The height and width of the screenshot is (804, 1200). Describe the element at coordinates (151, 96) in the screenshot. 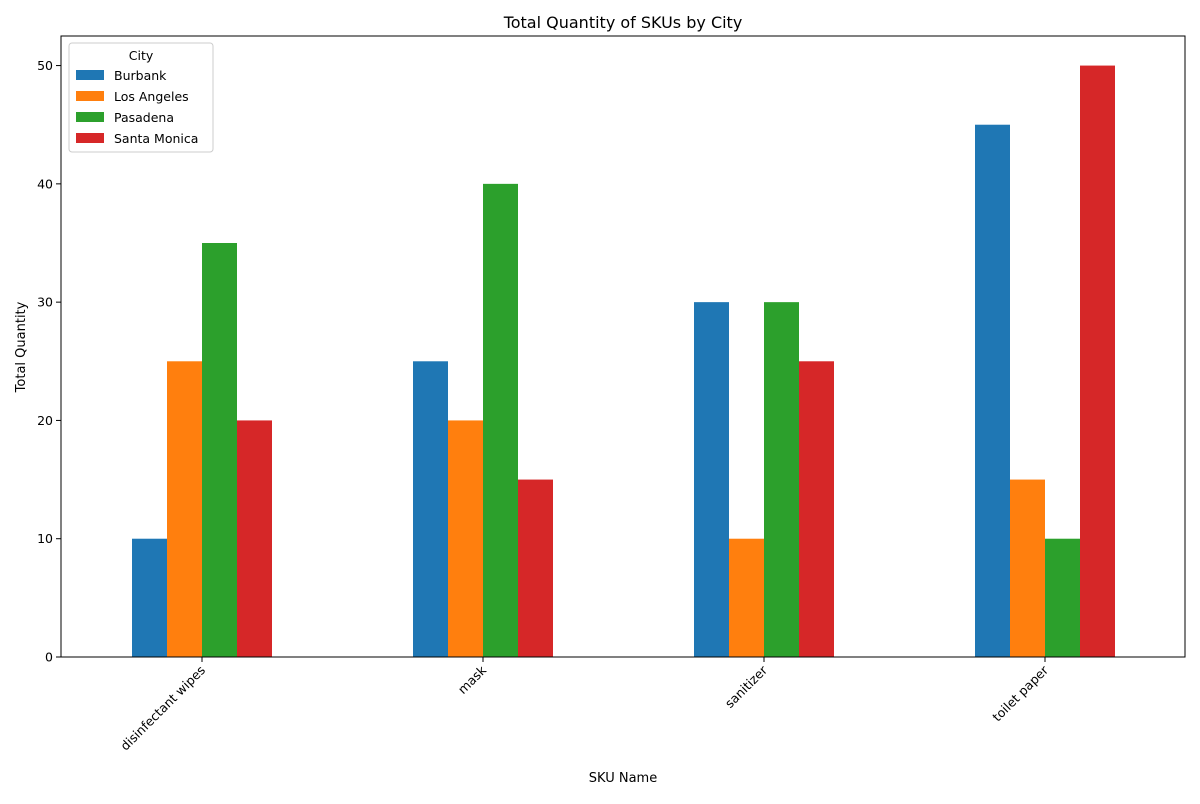

I see `legend-entry-label: Los Angeles` at that location.